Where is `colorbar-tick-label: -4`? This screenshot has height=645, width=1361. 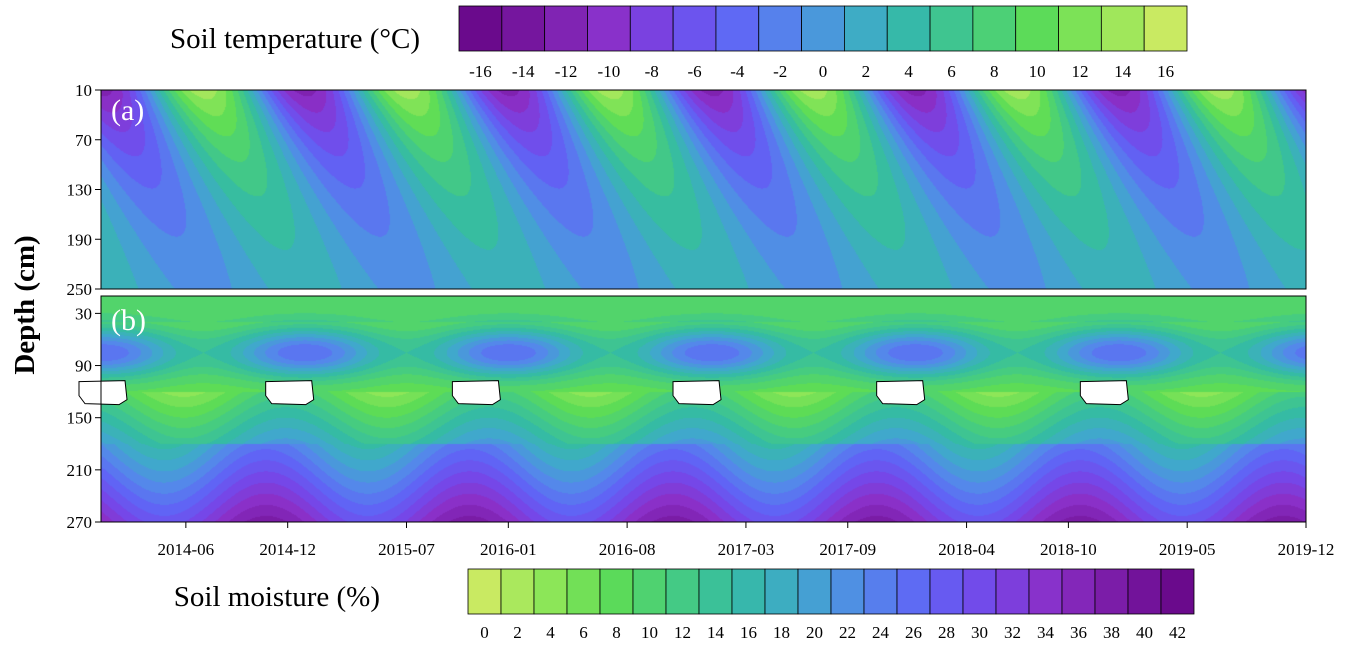 colorbar-tick-label: -4 is located at coordinates (737, 71).